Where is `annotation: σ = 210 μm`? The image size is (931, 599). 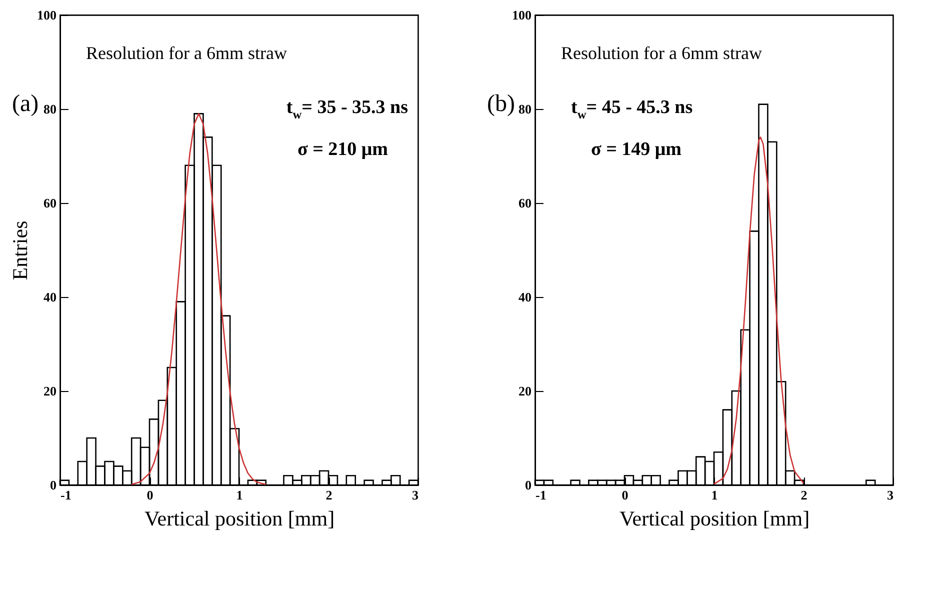 annotation: σ = 210 μm is located at coordinates (342, 149).